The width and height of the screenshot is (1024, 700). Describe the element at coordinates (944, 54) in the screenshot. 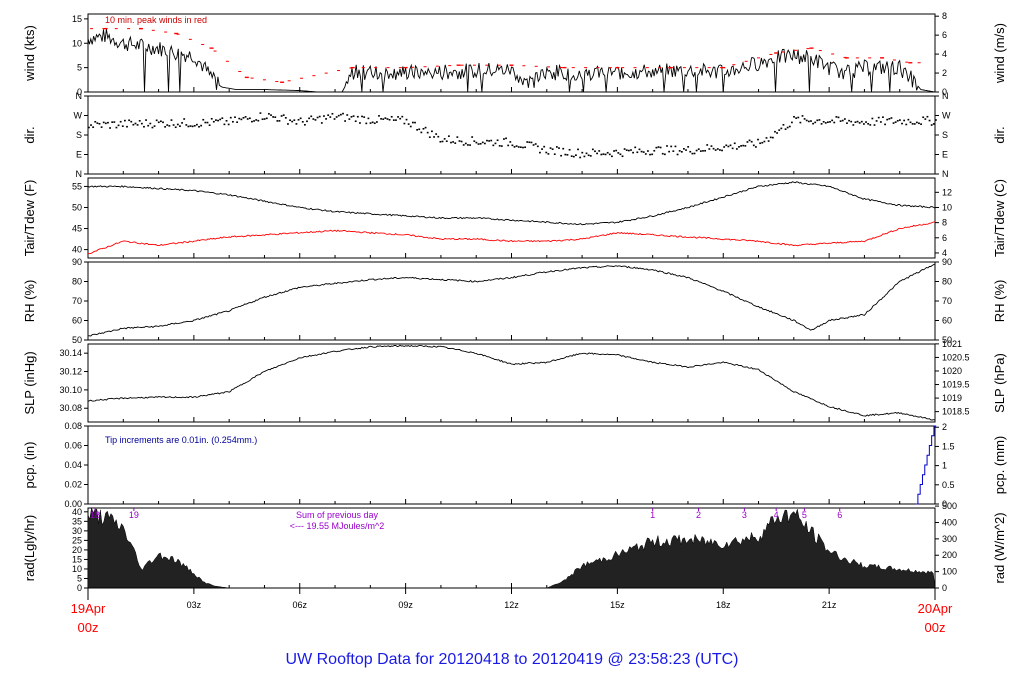

I see `wind-right-tick: 4` at that location.